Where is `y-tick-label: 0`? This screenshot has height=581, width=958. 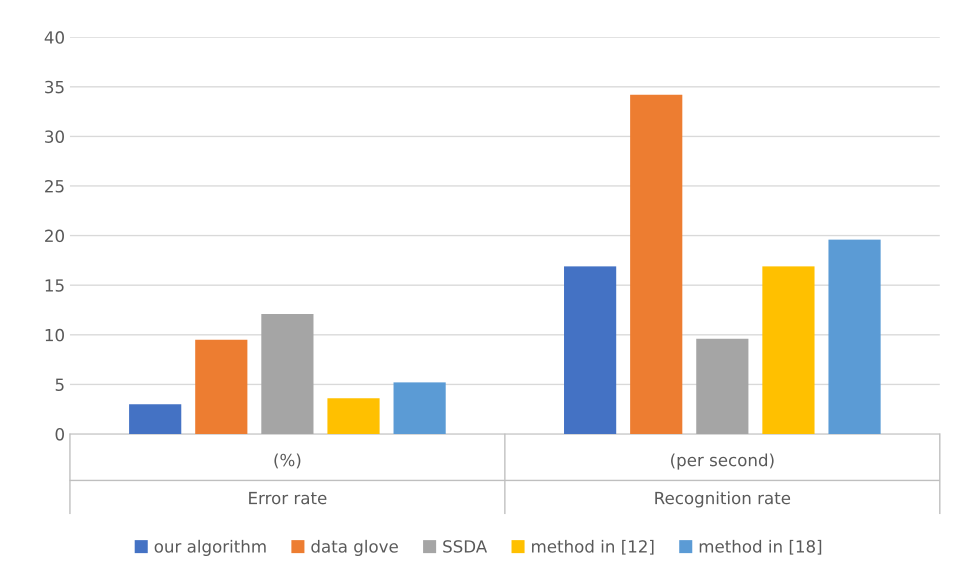
y-tick-label: 0 is located at coordinates (60, 434).